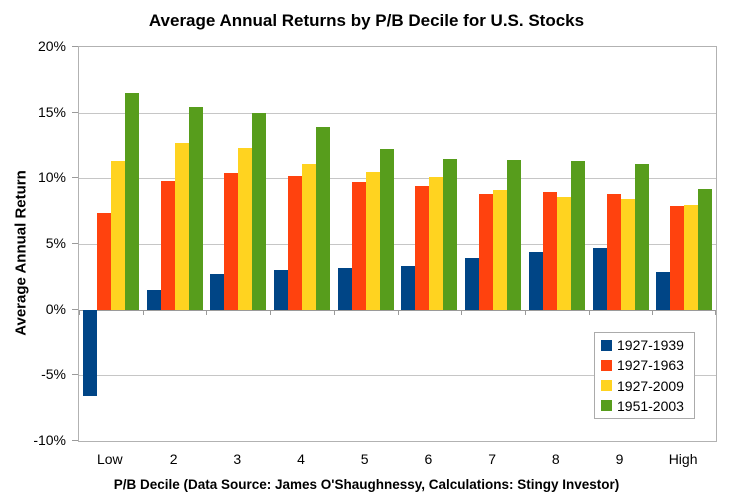 Image resolution: width=733 pixels, height=501 pixels. I want to click on y-tick-label: 15%, so click(51, 111).